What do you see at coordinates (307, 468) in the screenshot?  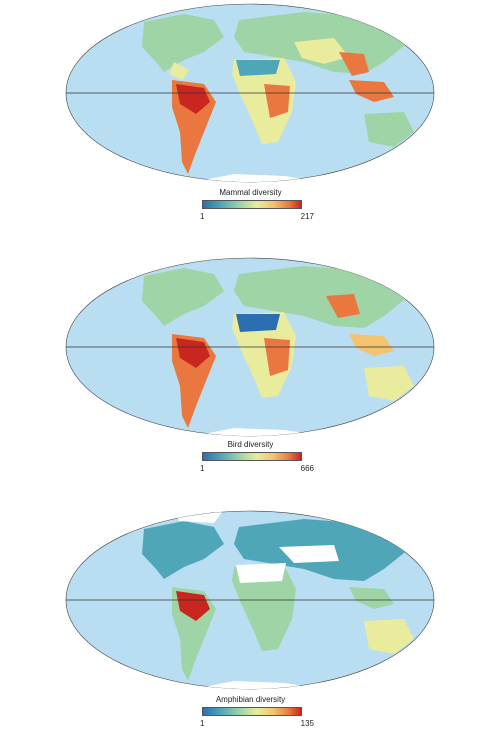 I see `legend-max: 666` at bounding box center [307, 468].